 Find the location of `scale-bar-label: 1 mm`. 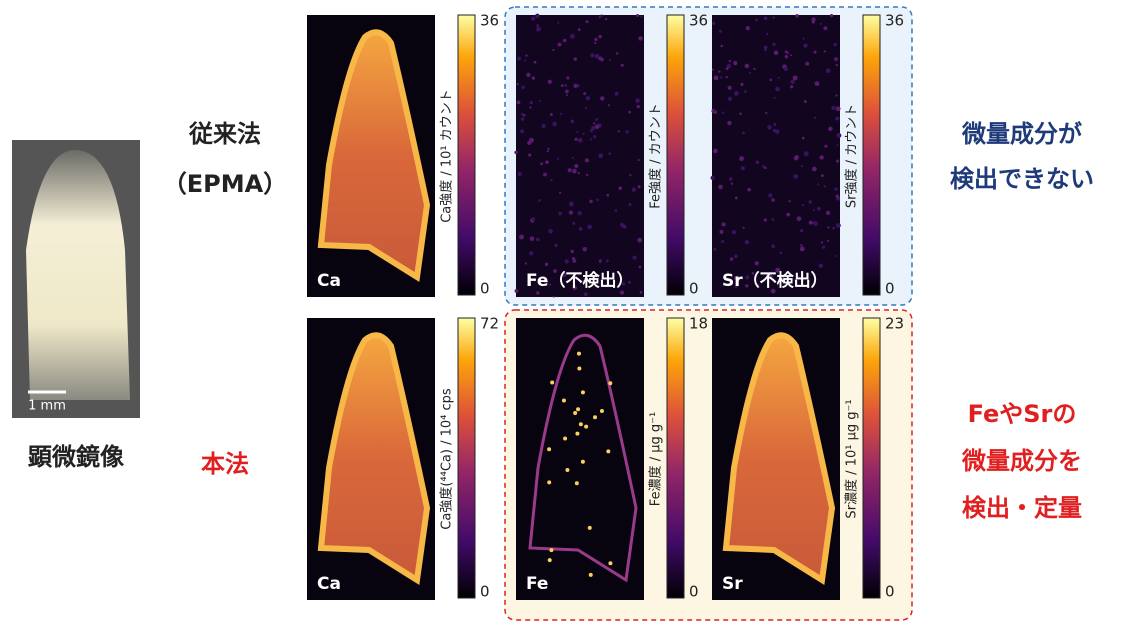

scale-bar-label: 1 mm is located at coordinates (47, 406).